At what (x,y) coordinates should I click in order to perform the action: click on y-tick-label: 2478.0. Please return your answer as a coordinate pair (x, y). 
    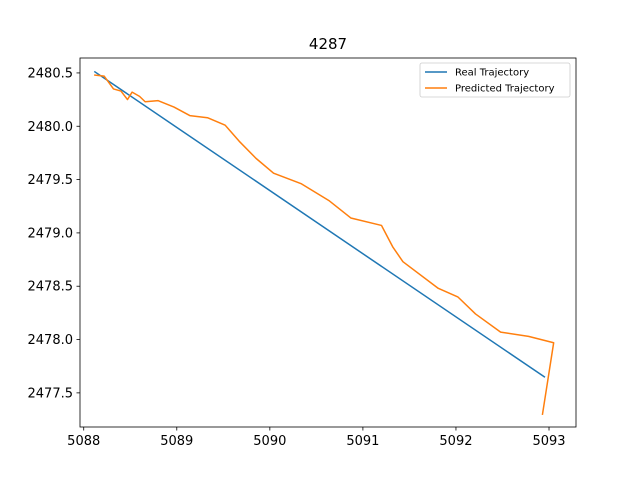
    Looking at the image, I should click on (51, 340).